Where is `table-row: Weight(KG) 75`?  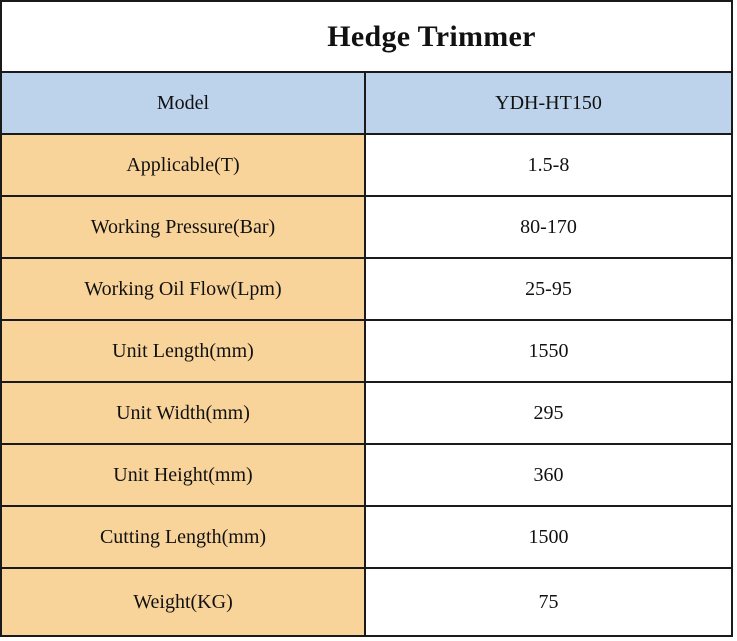
table-row: Weight(KG) 75 is located at coordinates (366, 602).